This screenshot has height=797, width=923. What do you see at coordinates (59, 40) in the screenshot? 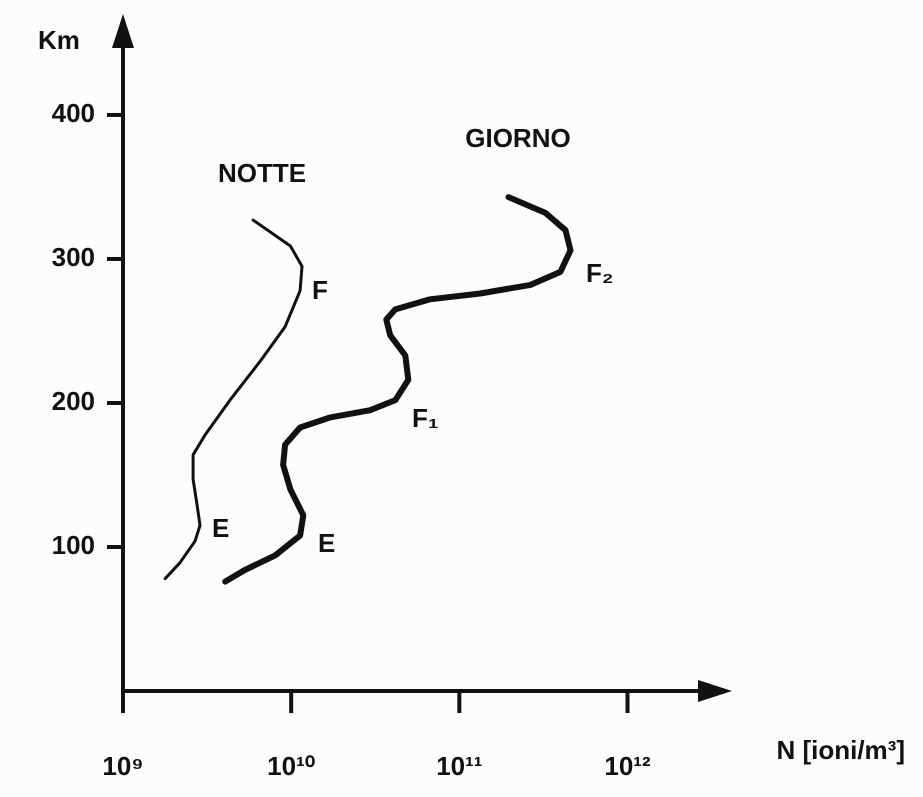
I see `y-axis-label: Km` at bounding box center [59, 40].